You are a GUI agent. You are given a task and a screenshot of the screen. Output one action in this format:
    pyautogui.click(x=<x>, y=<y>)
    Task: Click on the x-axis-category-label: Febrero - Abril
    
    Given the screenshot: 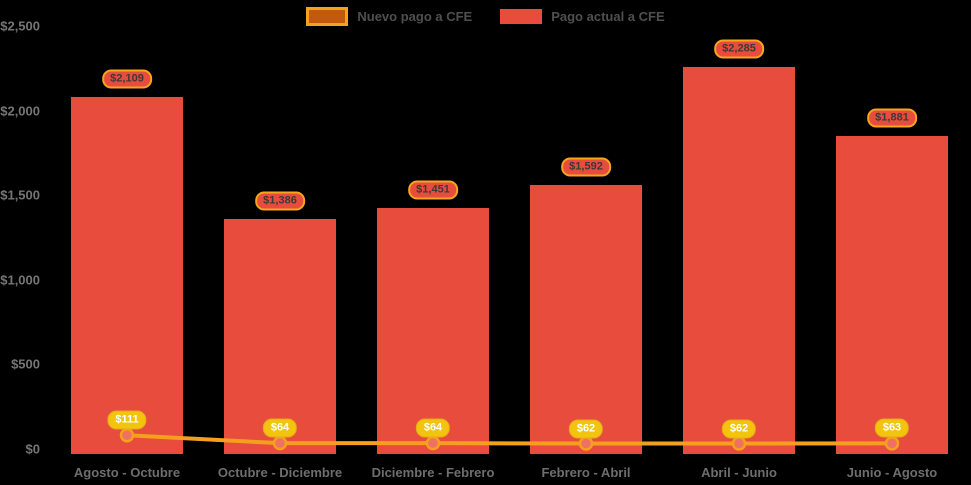 What is the action you would take?
    pyautogui.click(x=586, y=472)
    